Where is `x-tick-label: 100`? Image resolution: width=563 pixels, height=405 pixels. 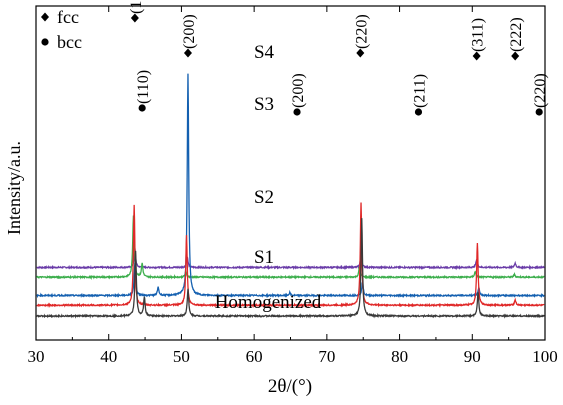
x-tick-label: 100 is located at coordinates (545, 356).